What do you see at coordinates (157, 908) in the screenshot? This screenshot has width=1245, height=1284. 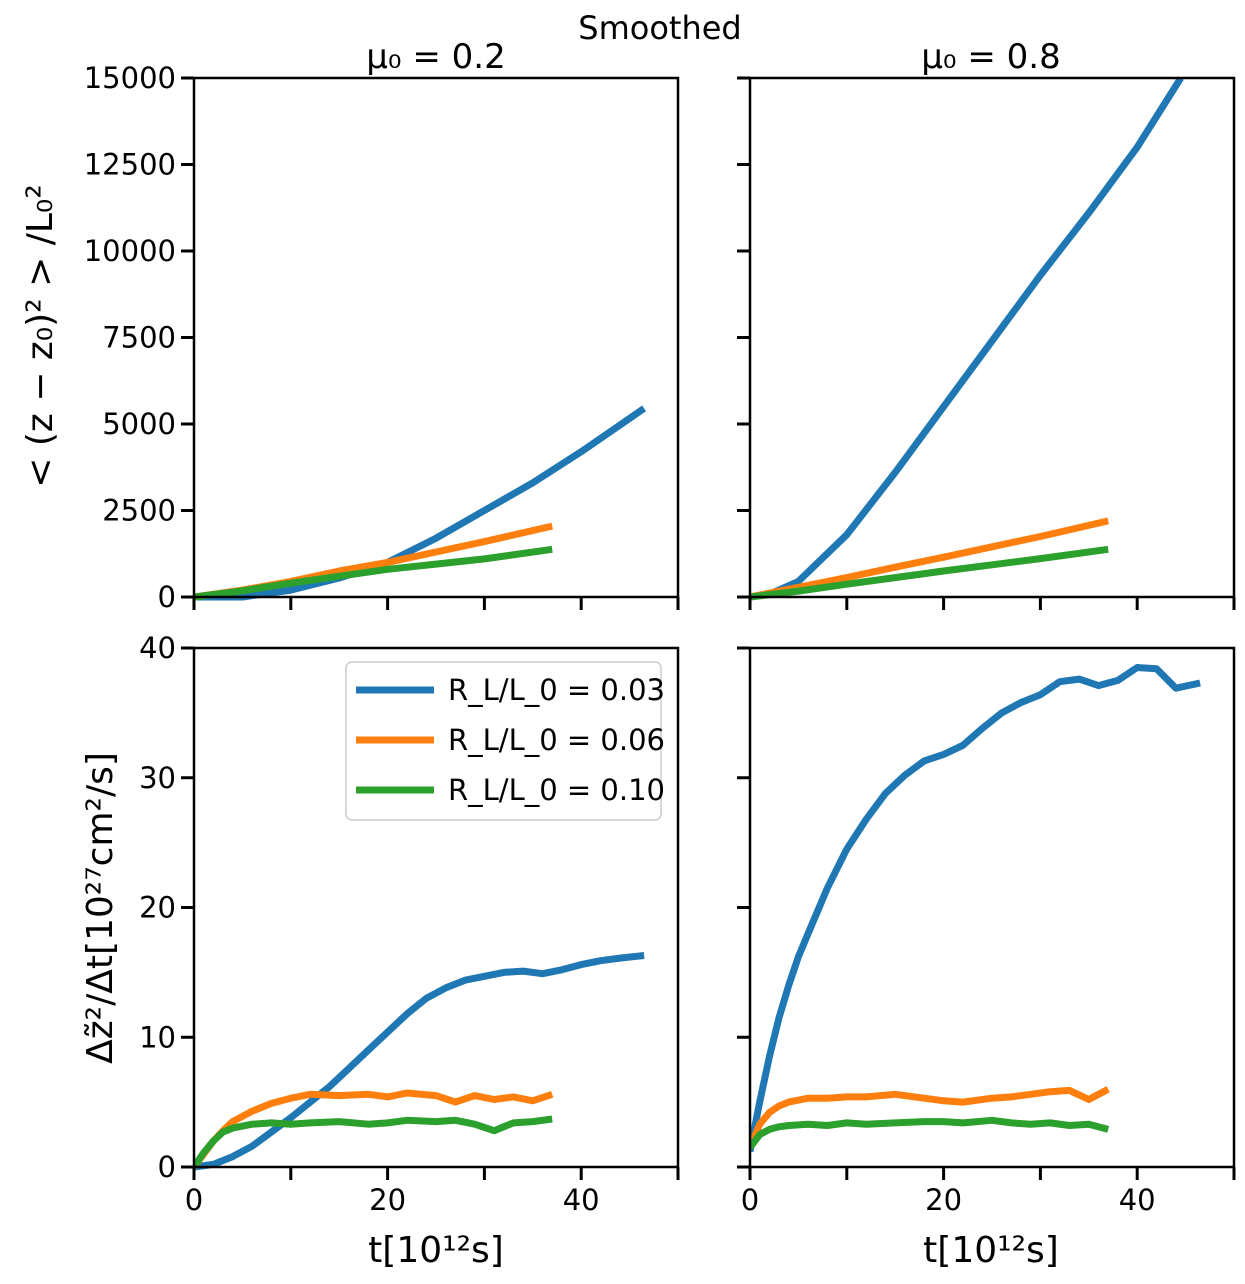 I see `y-tick-label: 20` at bounding box center [157, 908].